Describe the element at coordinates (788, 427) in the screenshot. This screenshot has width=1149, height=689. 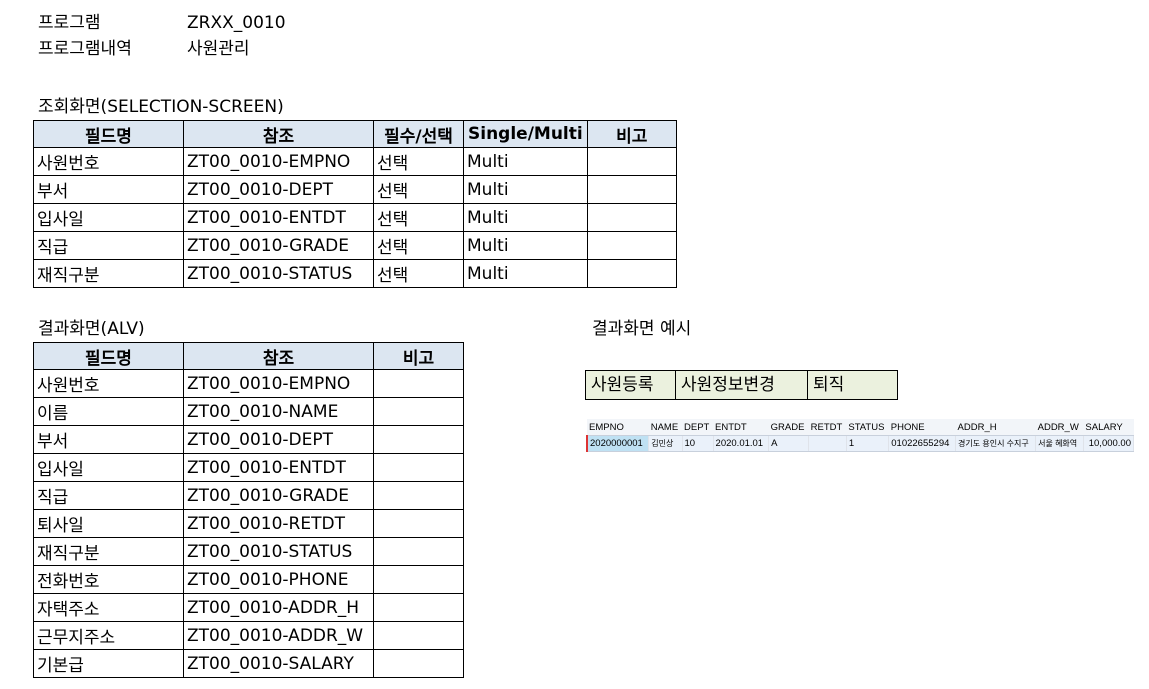
I see `alv-column-header: GRADE` at that location.